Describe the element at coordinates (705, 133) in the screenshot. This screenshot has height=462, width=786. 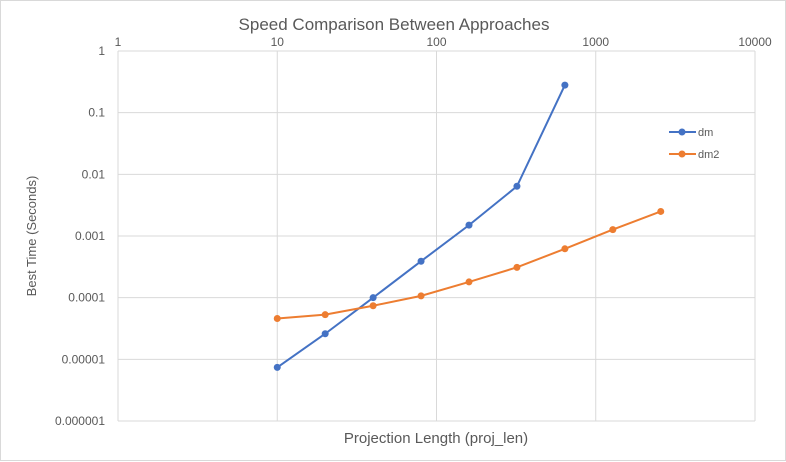
I see `legend-label-dm: dm` at that location.